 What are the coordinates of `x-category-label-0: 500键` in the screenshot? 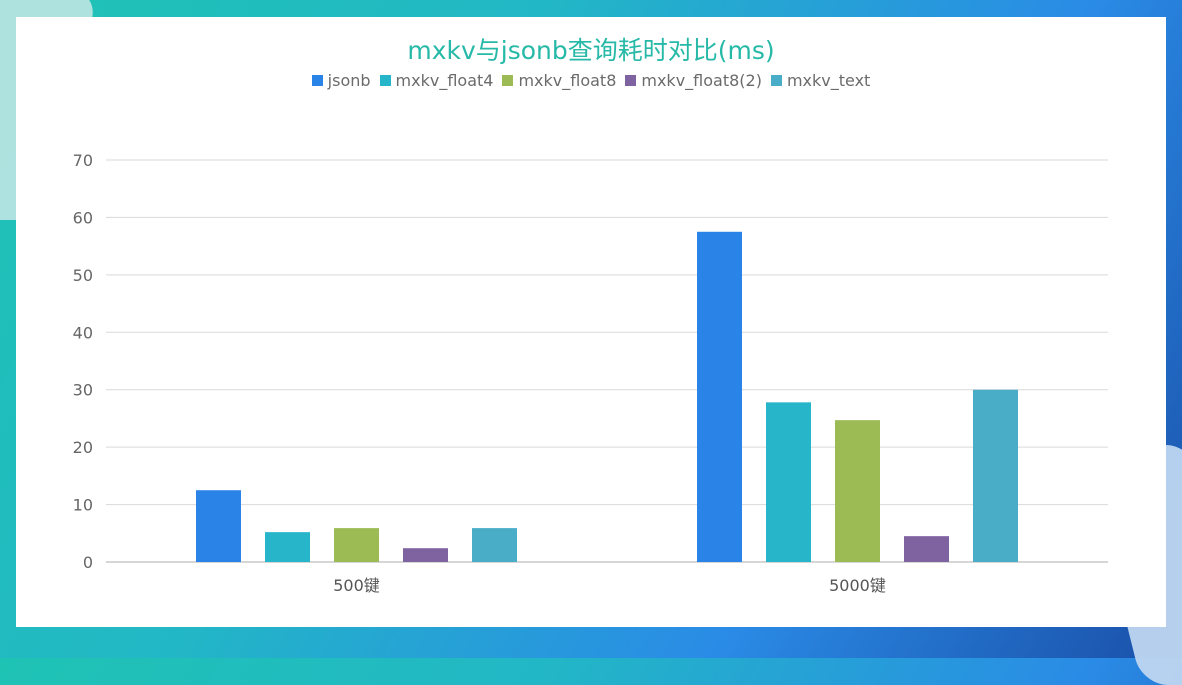 It's located at (356, 585).